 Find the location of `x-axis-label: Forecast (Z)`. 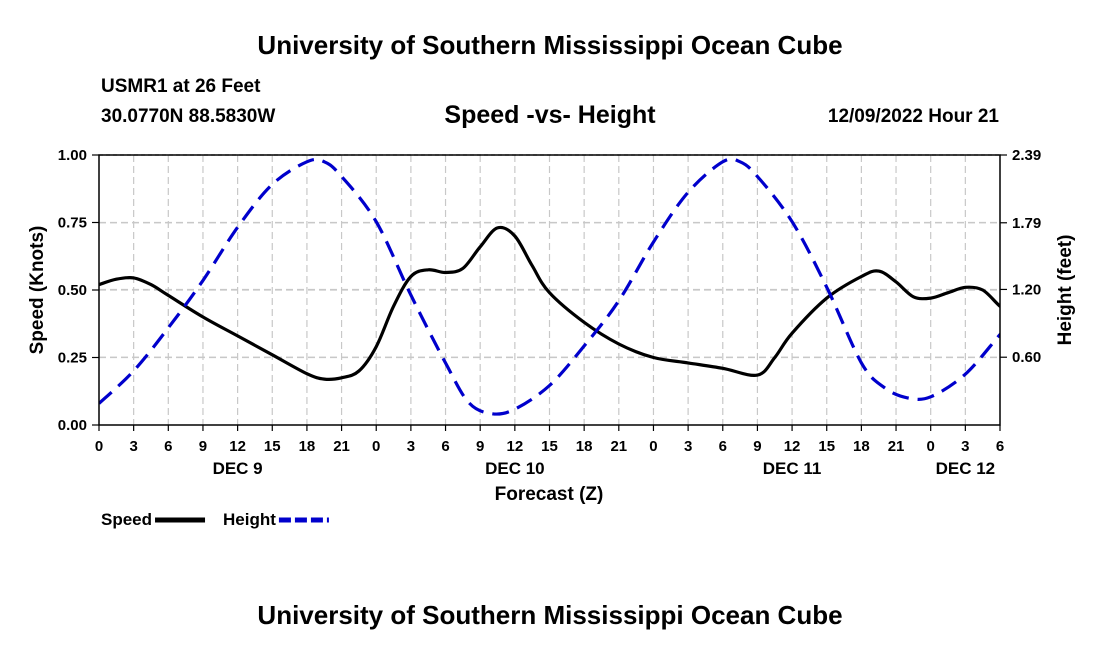

x-axis-label: Forecast (Z) is located at coordinates (549, 494).